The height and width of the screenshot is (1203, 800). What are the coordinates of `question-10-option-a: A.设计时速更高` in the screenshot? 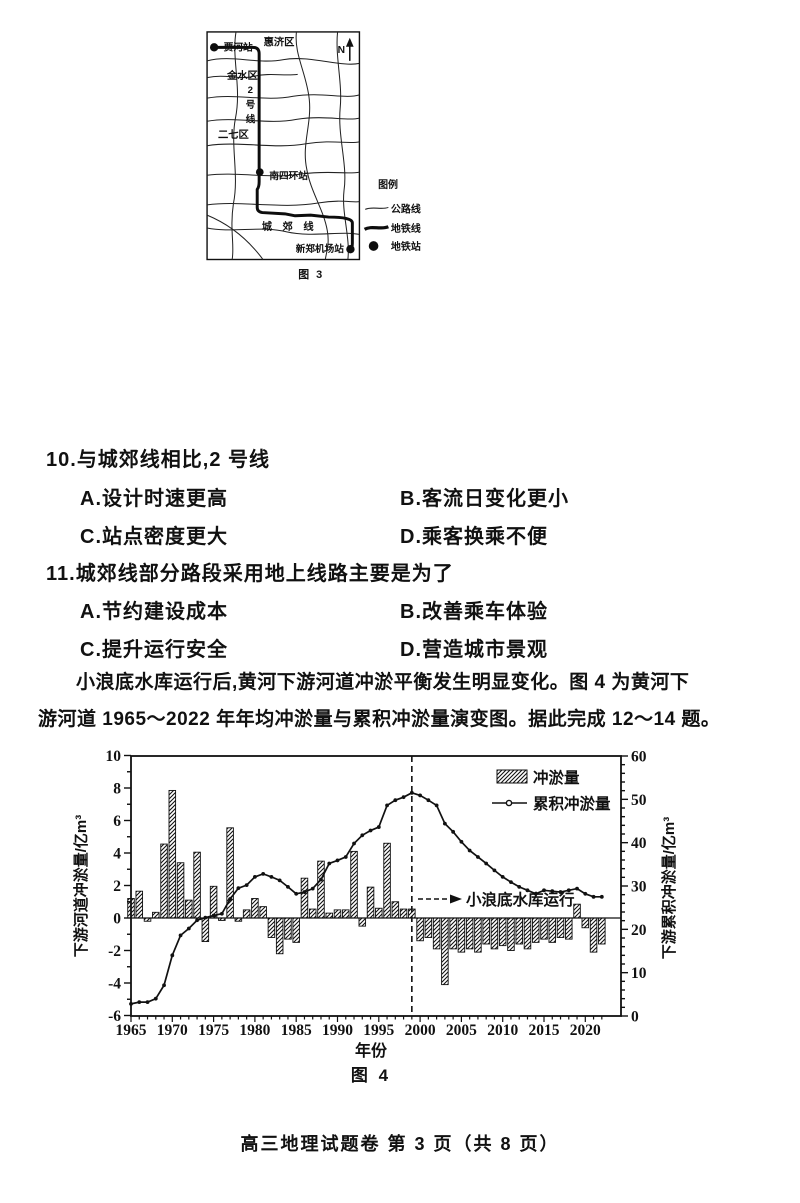 It's located at (154, 496).